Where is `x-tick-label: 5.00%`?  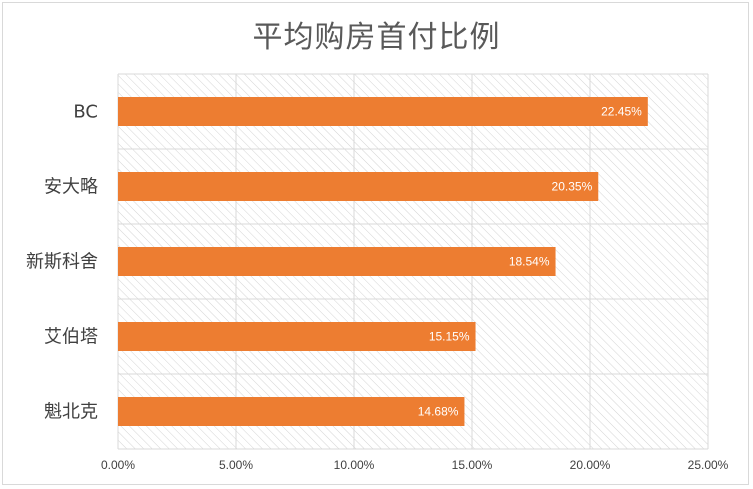 x-tick-label: 5.00% is located at coordinates (236, 465).